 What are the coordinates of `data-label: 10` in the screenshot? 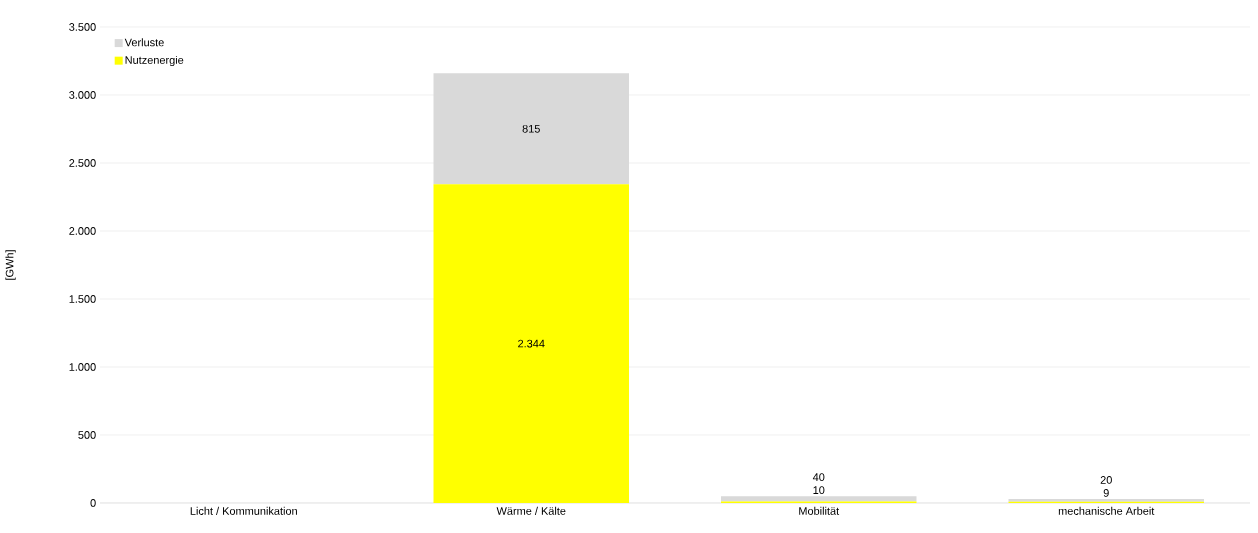 It's located at (819, 490).